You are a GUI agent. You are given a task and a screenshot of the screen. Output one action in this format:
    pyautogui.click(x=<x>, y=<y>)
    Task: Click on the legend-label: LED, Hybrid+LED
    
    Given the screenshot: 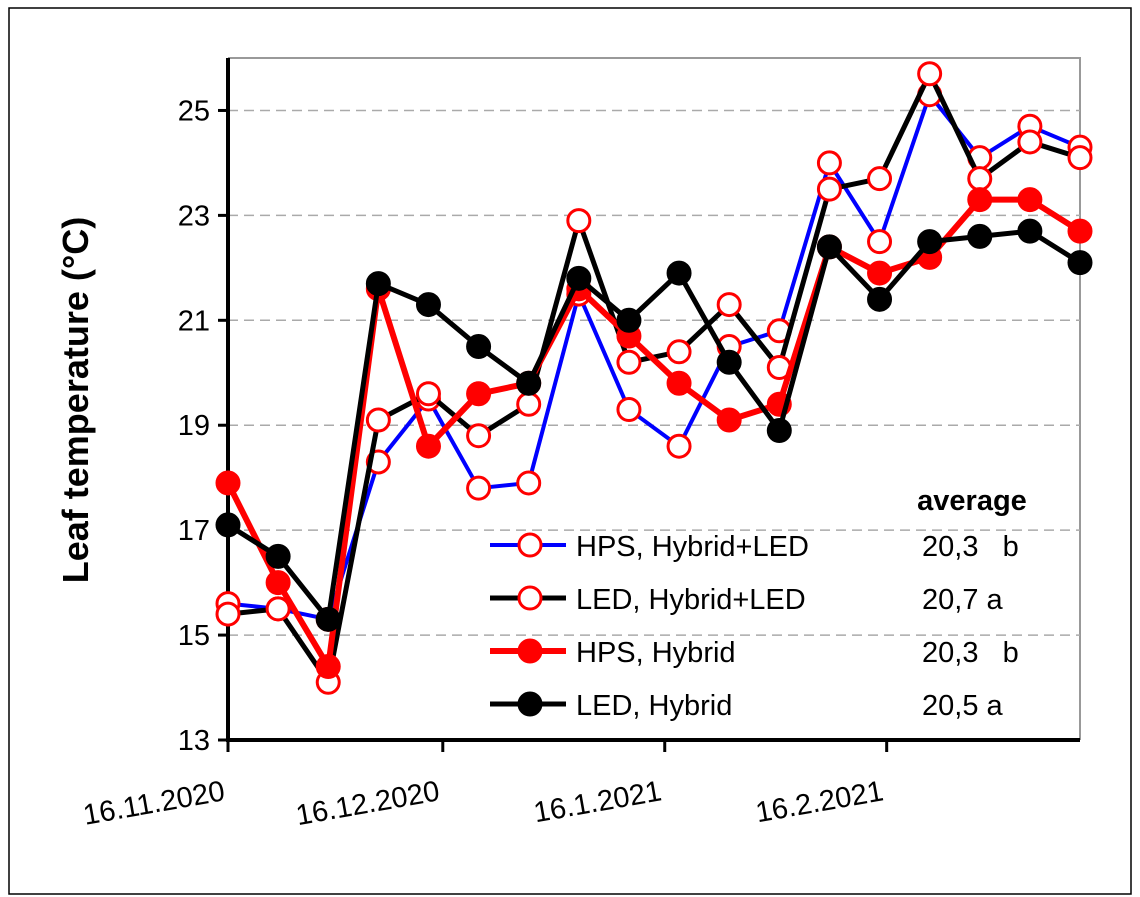 What is the action you would take?
    pyautogui.click(x=691, y=600)
    